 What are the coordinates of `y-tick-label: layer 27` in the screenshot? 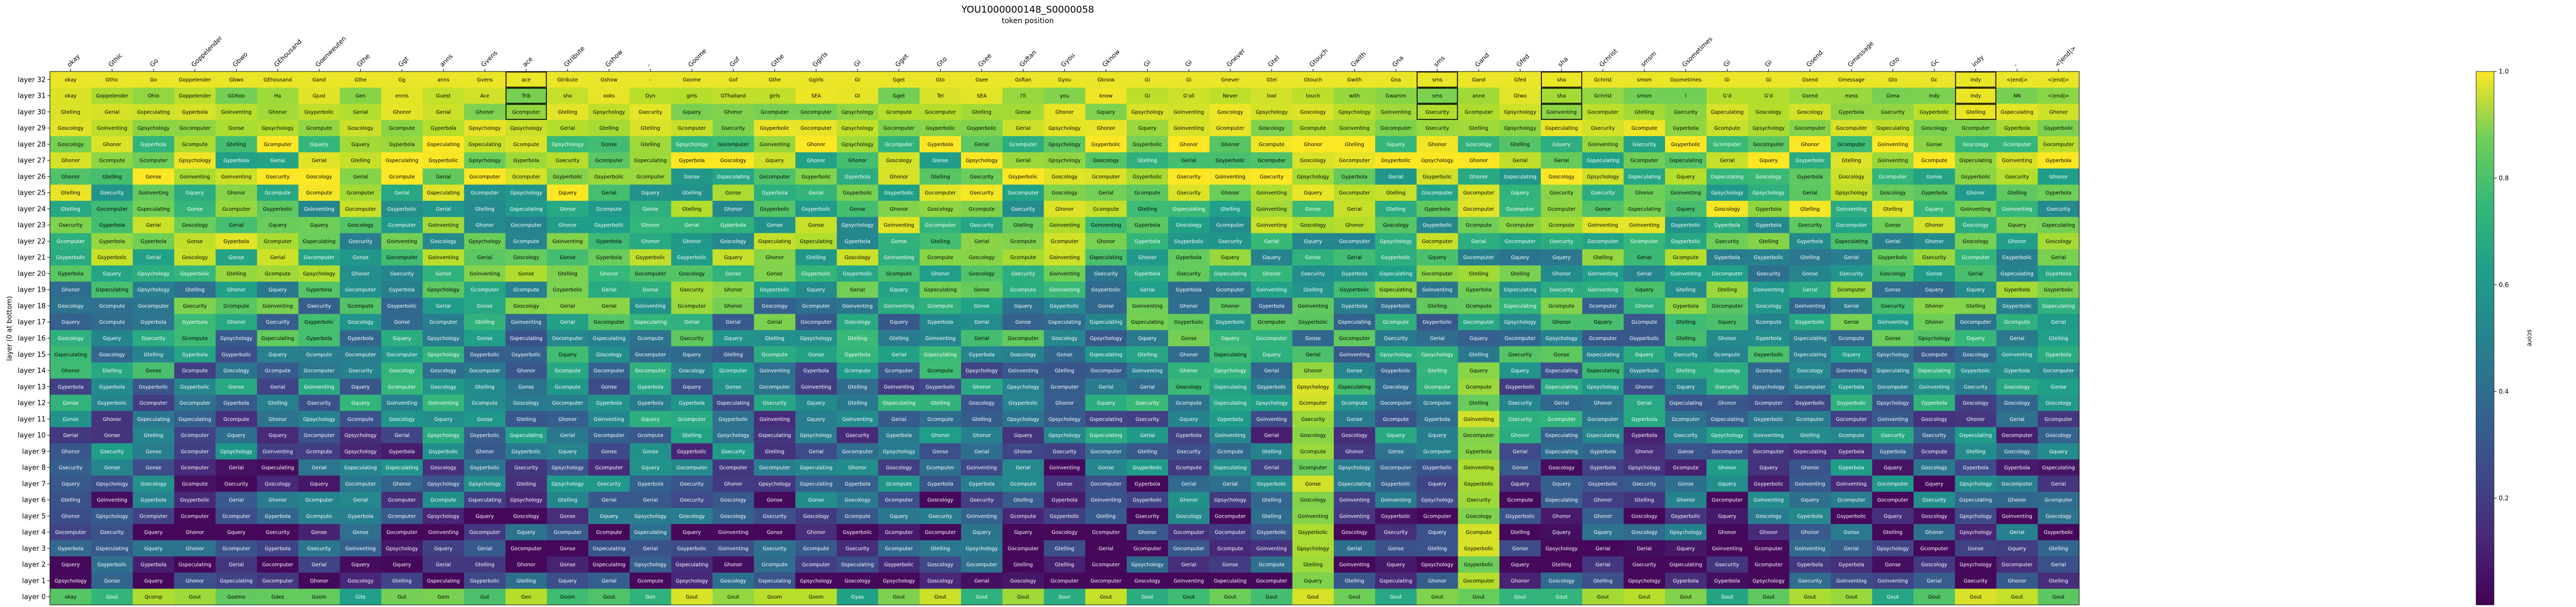 It's located at (32, 161).